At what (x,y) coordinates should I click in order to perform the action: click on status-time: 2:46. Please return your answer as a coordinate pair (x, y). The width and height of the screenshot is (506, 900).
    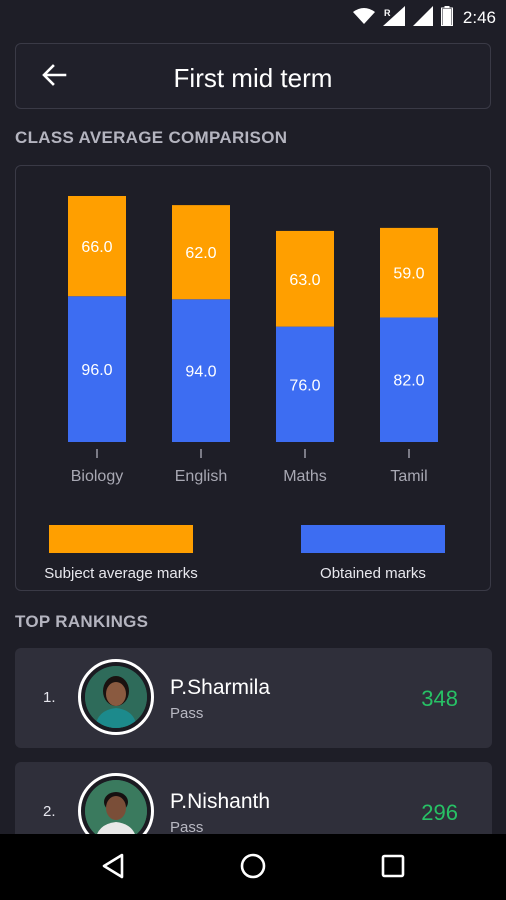
    Looking at the image, I should click on (479, 17).